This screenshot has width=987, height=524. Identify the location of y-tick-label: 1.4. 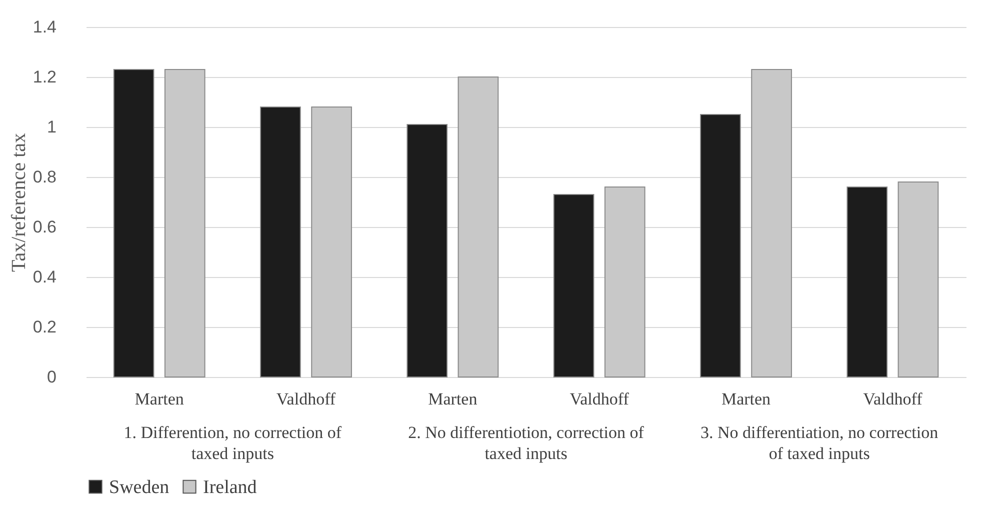
(44, 27).